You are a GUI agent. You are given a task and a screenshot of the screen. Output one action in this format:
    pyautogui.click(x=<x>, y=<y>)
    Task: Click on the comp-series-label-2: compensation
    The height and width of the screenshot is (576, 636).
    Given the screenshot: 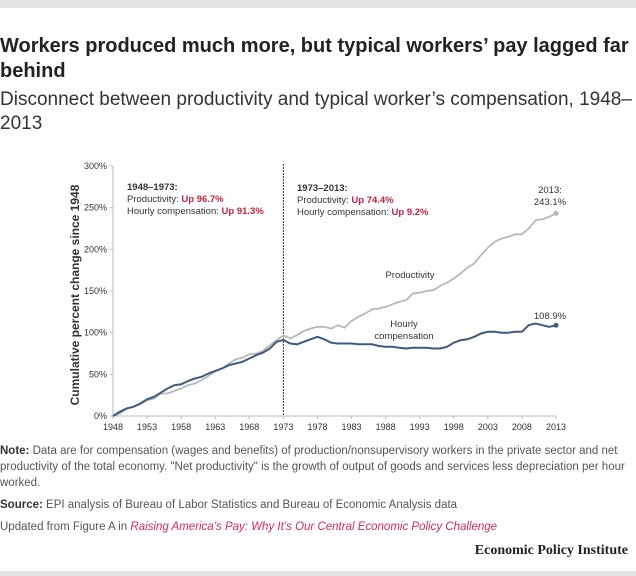 What is the action you would take?
    pyautogui.click(x=403, y=336)
    